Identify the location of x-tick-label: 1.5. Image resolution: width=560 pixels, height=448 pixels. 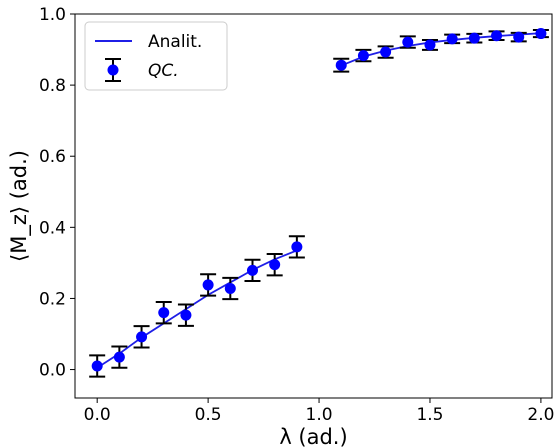
(429, 415).